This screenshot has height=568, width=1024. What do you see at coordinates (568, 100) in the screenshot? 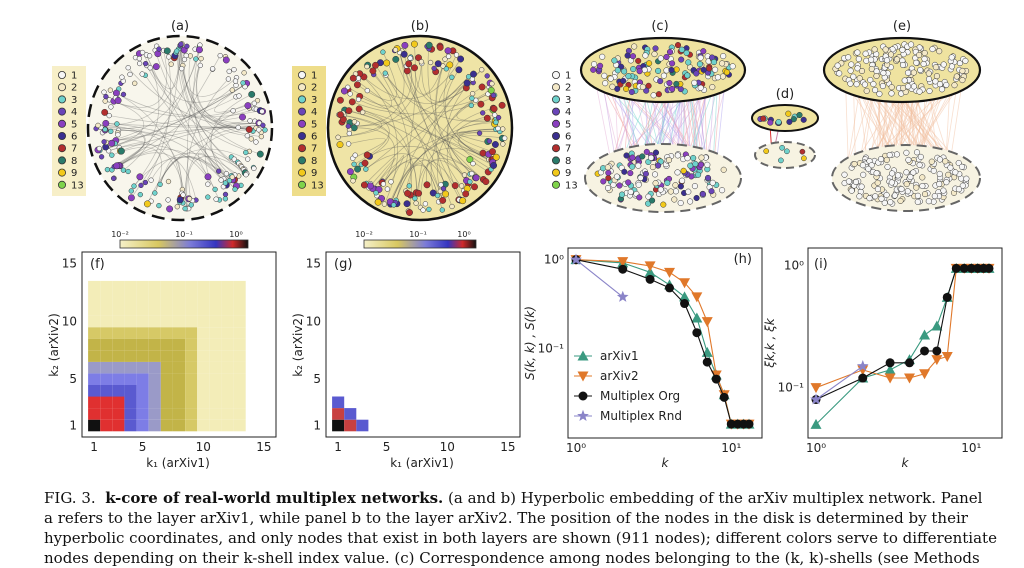
I see `legend-label-3: 3` at bounding box center [568, 100].